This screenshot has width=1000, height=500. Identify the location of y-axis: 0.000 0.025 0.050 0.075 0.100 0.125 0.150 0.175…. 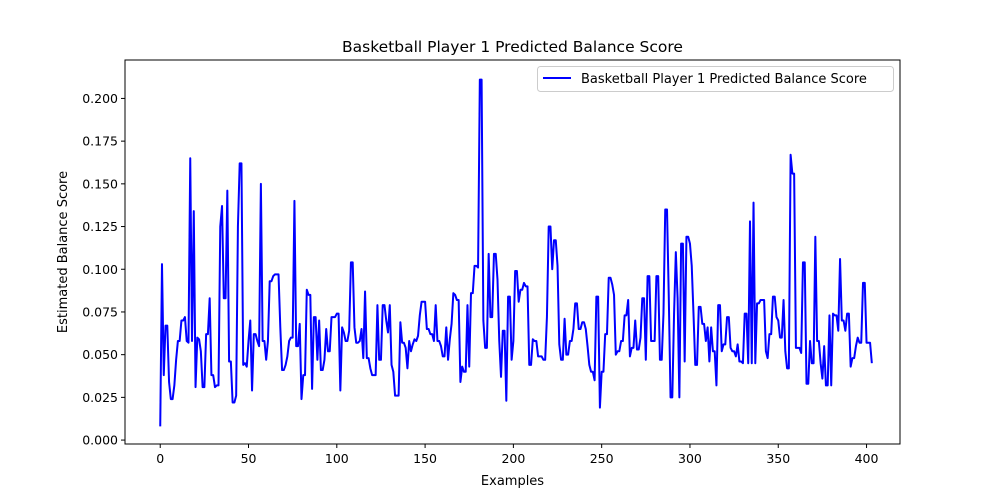
(103, 269).